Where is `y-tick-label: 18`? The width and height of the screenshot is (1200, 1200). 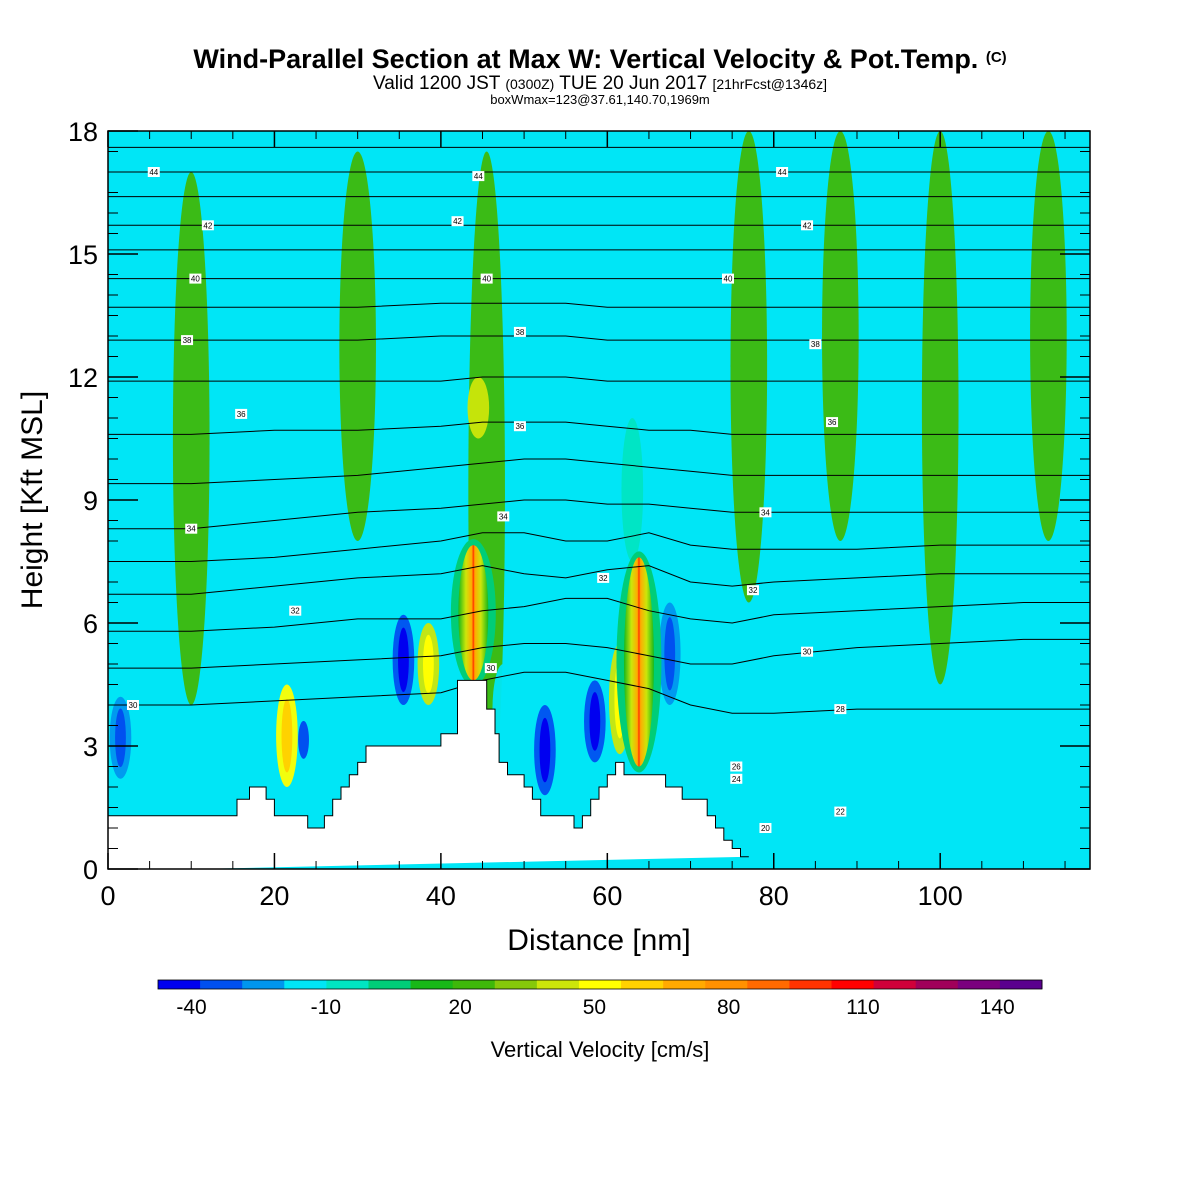 y-tick-label: 18 is located at coordinates (83, 132).